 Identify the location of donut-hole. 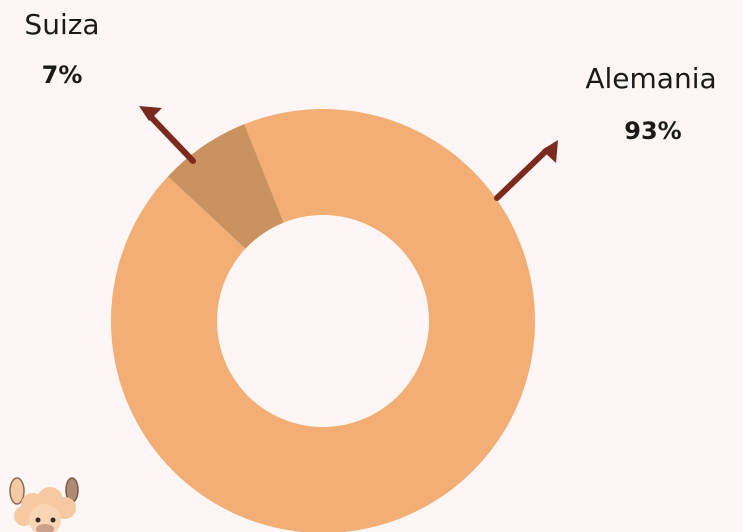
(323, 321).